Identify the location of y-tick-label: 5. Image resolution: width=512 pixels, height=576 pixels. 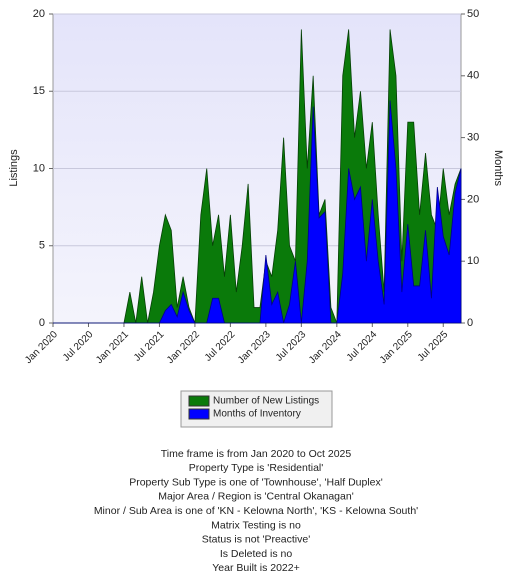
(42, 246).